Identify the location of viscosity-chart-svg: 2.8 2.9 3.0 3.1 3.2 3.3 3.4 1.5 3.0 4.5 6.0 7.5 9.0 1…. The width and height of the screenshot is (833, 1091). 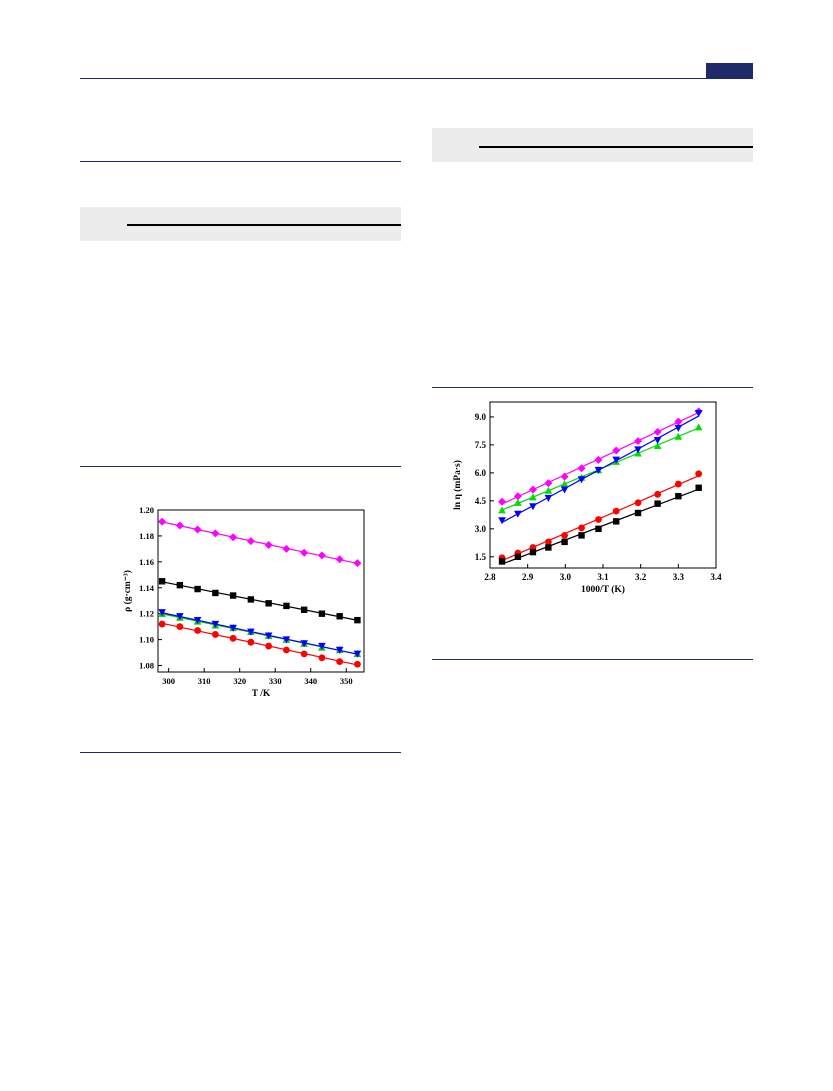
(587, 498).